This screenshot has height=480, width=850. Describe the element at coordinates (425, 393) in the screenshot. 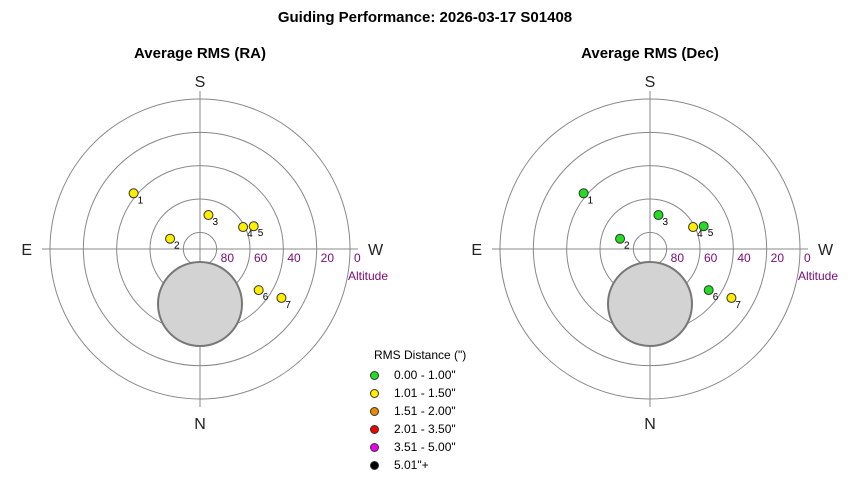

I see `legend-label: 1.01 - 1.50"` at that location.